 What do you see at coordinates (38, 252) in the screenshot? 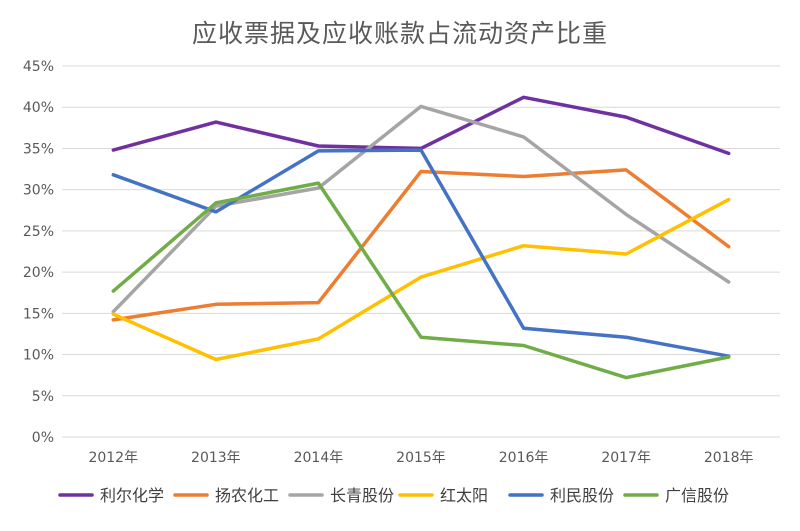
I see `y-axis-ticks: 0% 5% 10% 15% 20% 25% 30% 35% 40% 45%` at bounding box center [38, 252].